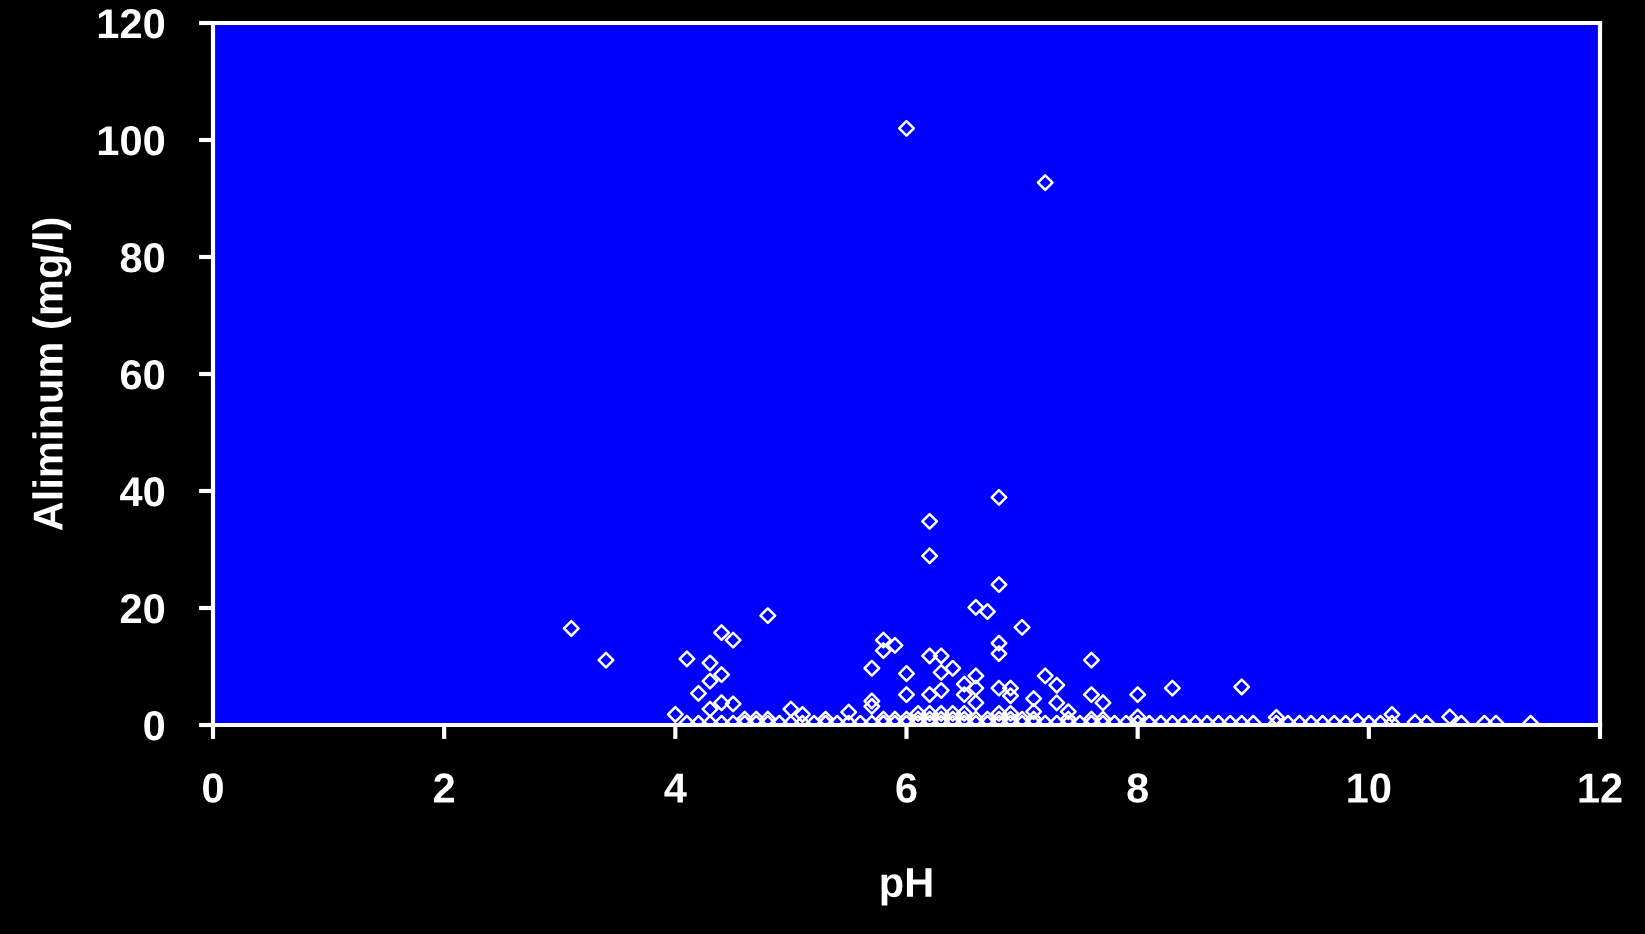 This screenshot has width=1645, height=934. I want to click on y-tick-label: 100, so click(131, 141).